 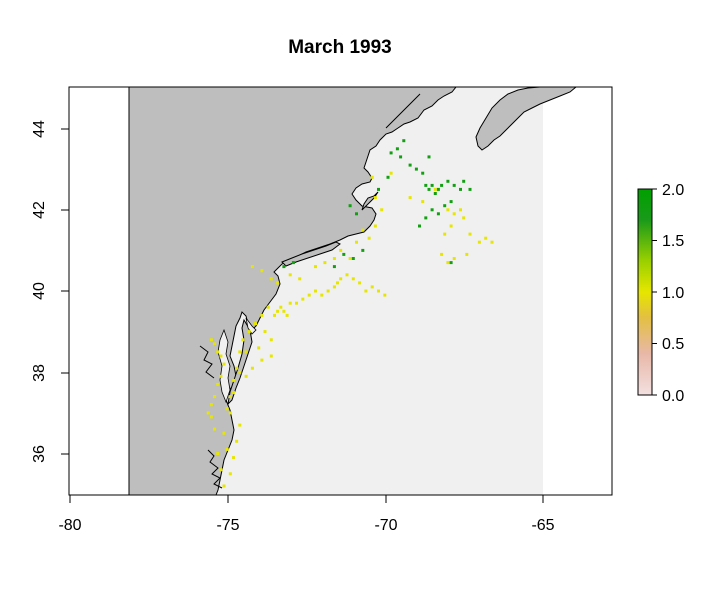 What do you see at coordinates (65, 291) in the screenshot?
I see `y-axis` at bounding box center [65, 291].